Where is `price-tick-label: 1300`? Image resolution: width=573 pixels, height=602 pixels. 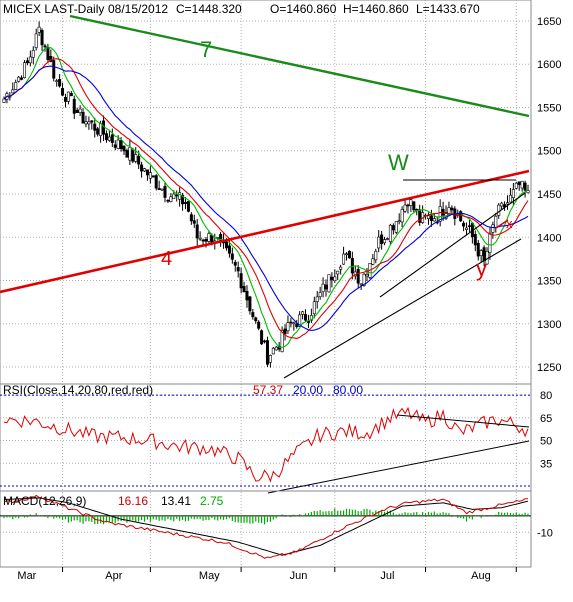
price-tick-label: 1300 is located at coordinates (549, 325).